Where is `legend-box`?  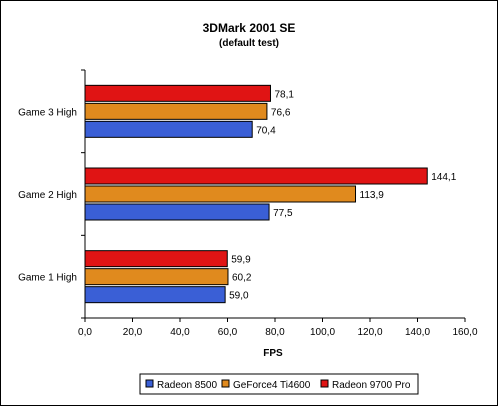 legend-box is located at coordinates (279, 384).